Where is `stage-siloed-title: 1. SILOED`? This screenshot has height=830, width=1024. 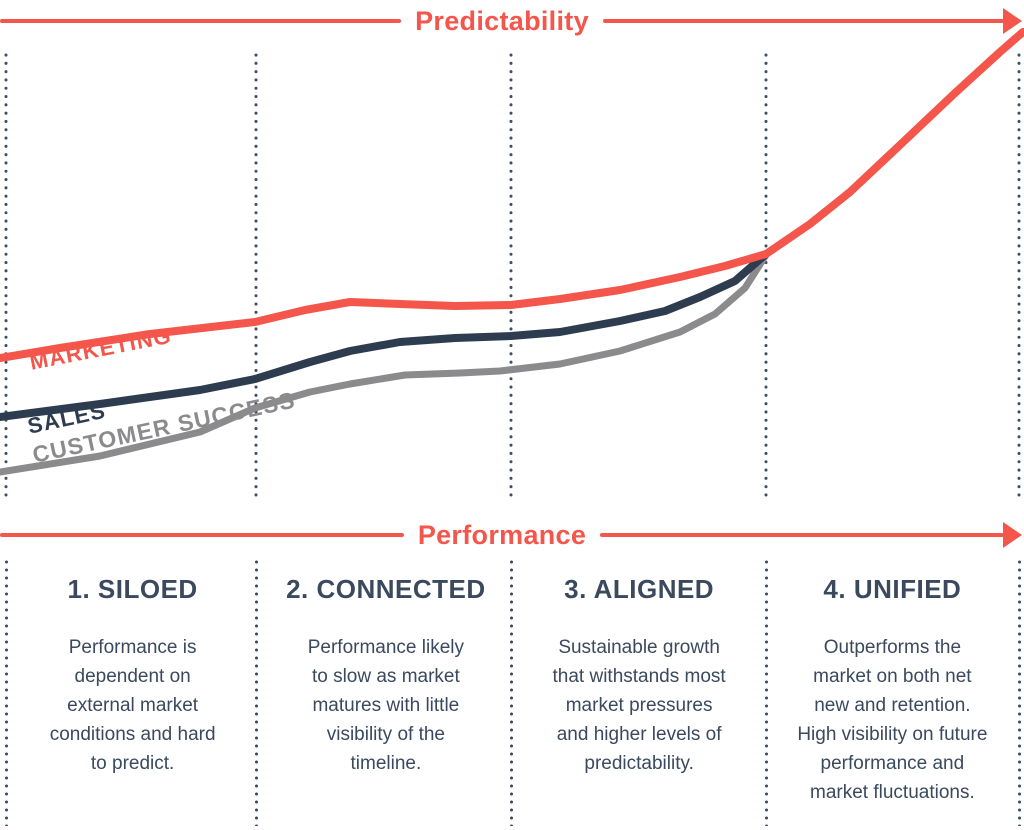 stage-siloed-title: 1. SILOED is located at coordinates (132, 589).